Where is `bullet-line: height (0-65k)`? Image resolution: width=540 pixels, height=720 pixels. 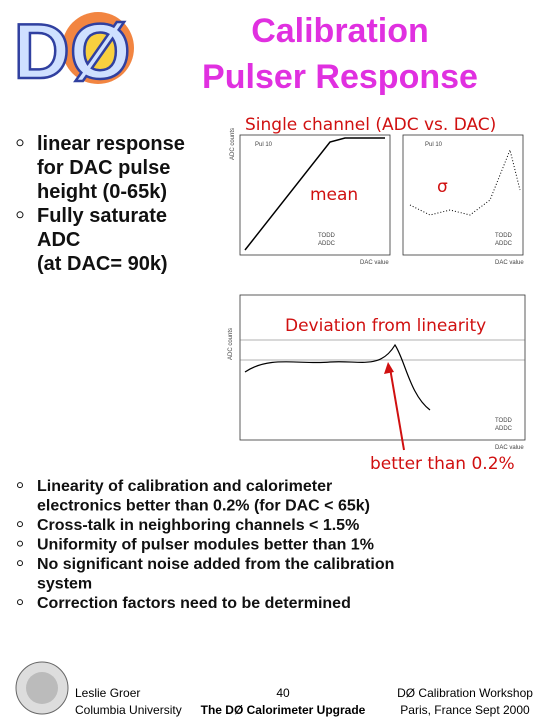
bullet-line: height (0-65k) is located at coordinates (102, 192).